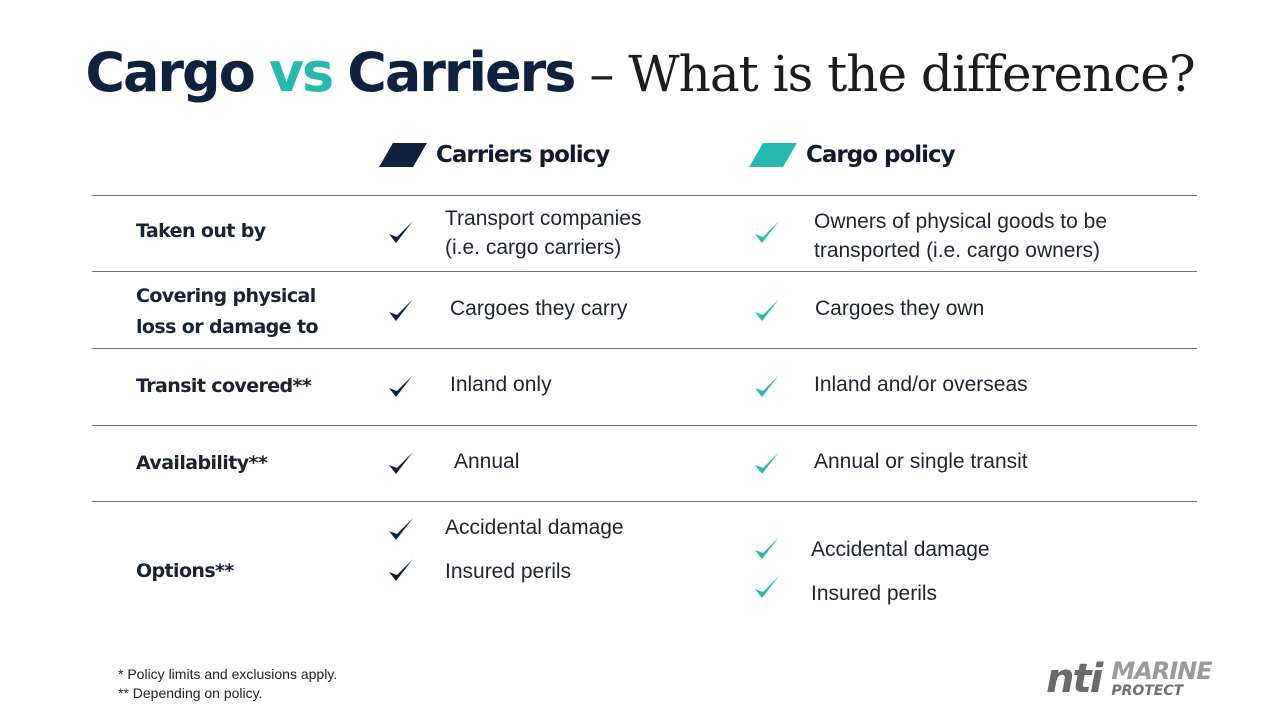 This screenshot has width=1280, height=720. I want to click on logo-protect: PROTECT, so click(1147, 691).